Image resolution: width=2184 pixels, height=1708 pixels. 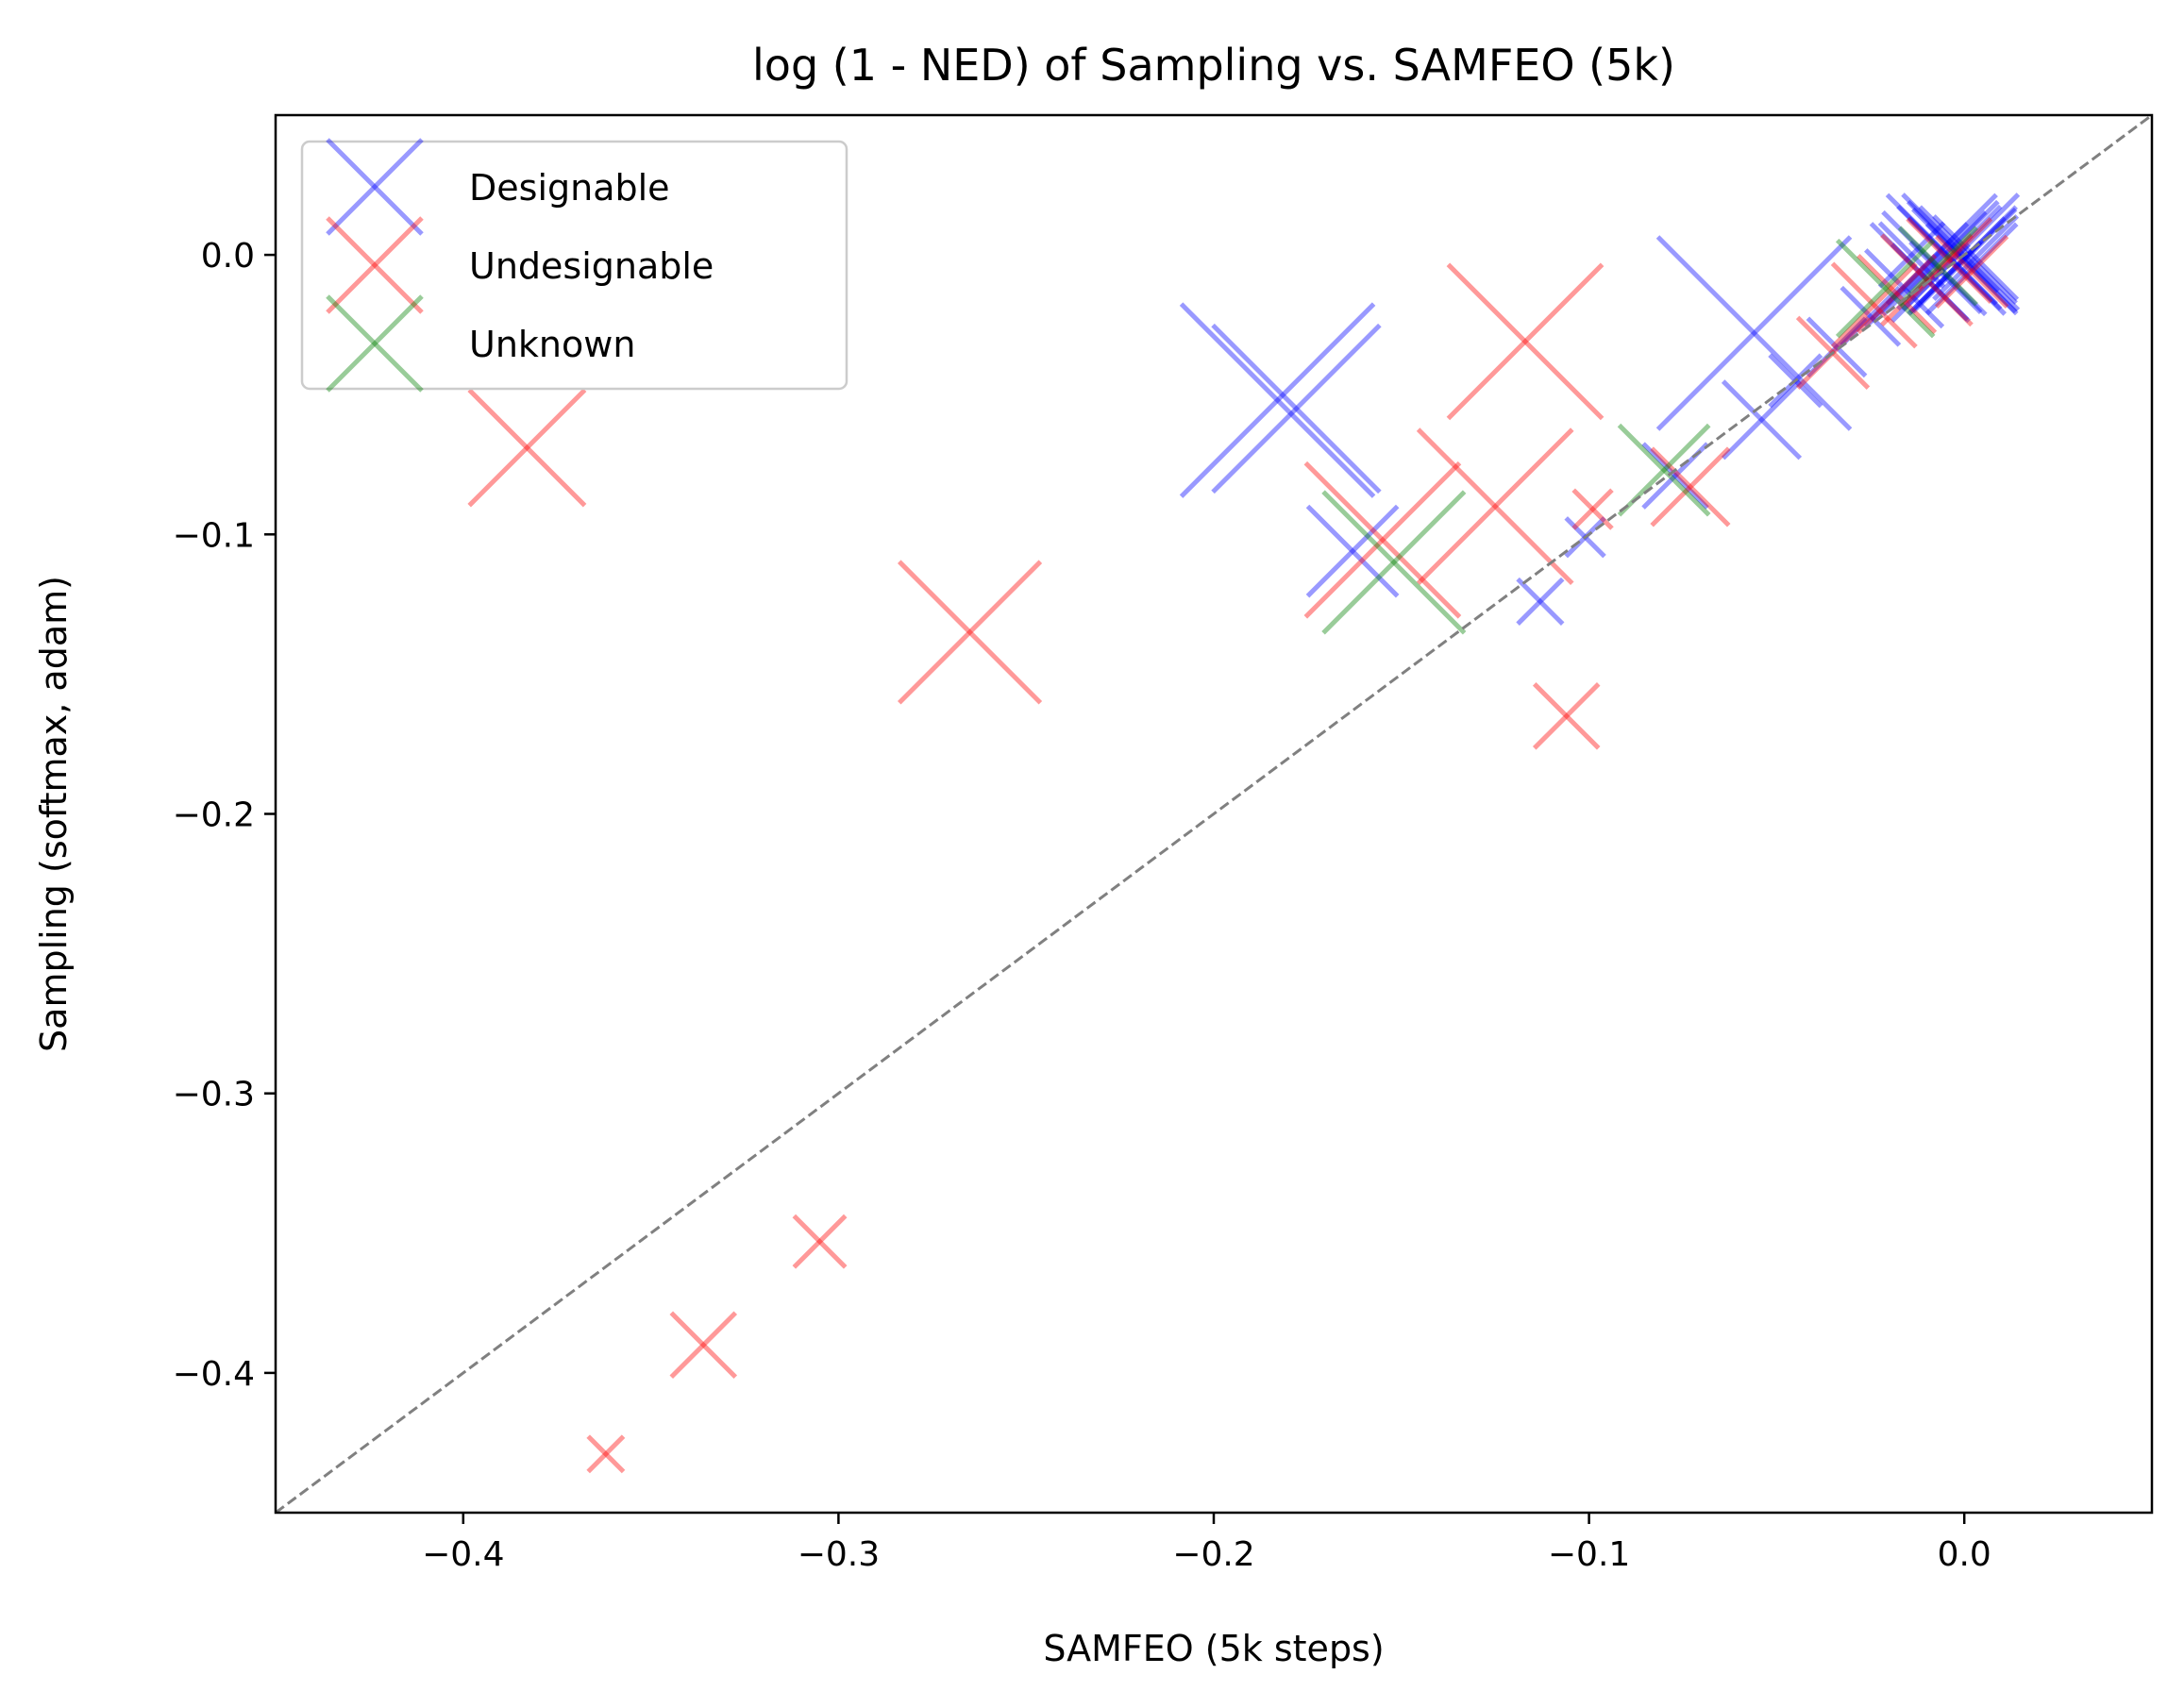 I want to click on marker-designable-13-stroke-a, so click(x=1934, y=263).